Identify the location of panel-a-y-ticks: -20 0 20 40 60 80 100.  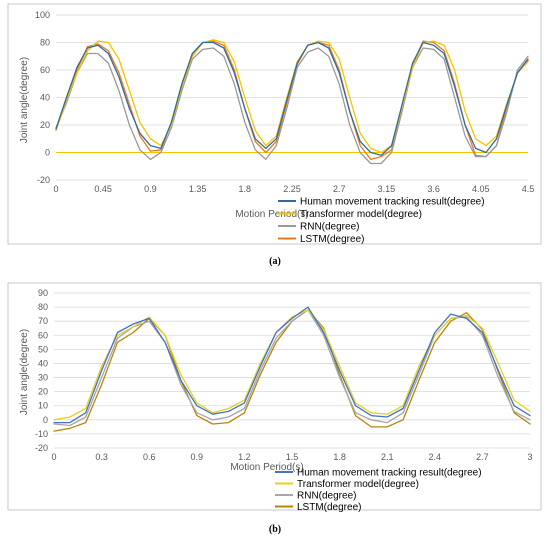
(42, 97).